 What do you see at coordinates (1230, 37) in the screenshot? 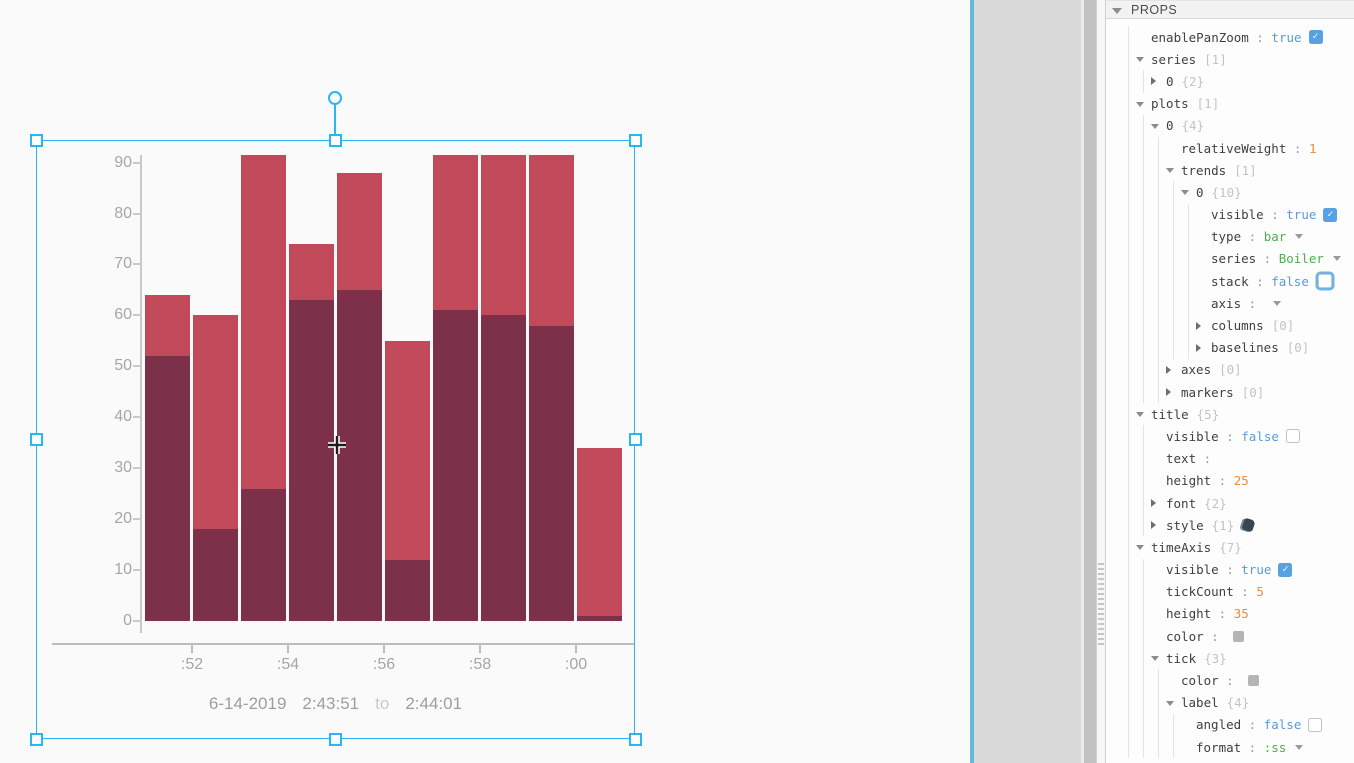
I see `prop-row-enablePanZoom: enablePanZoom : true ✓` at bounding box center [1230, 37].